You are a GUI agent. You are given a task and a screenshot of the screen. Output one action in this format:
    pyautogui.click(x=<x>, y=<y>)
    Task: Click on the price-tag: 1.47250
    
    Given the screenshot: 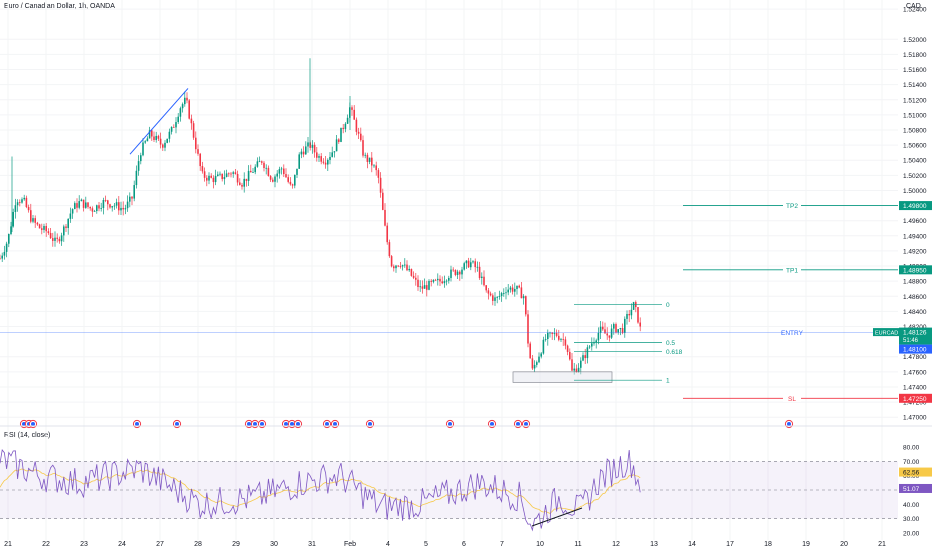 What is the action you would take?
    pyautogui.click(x=915, y=399)
    